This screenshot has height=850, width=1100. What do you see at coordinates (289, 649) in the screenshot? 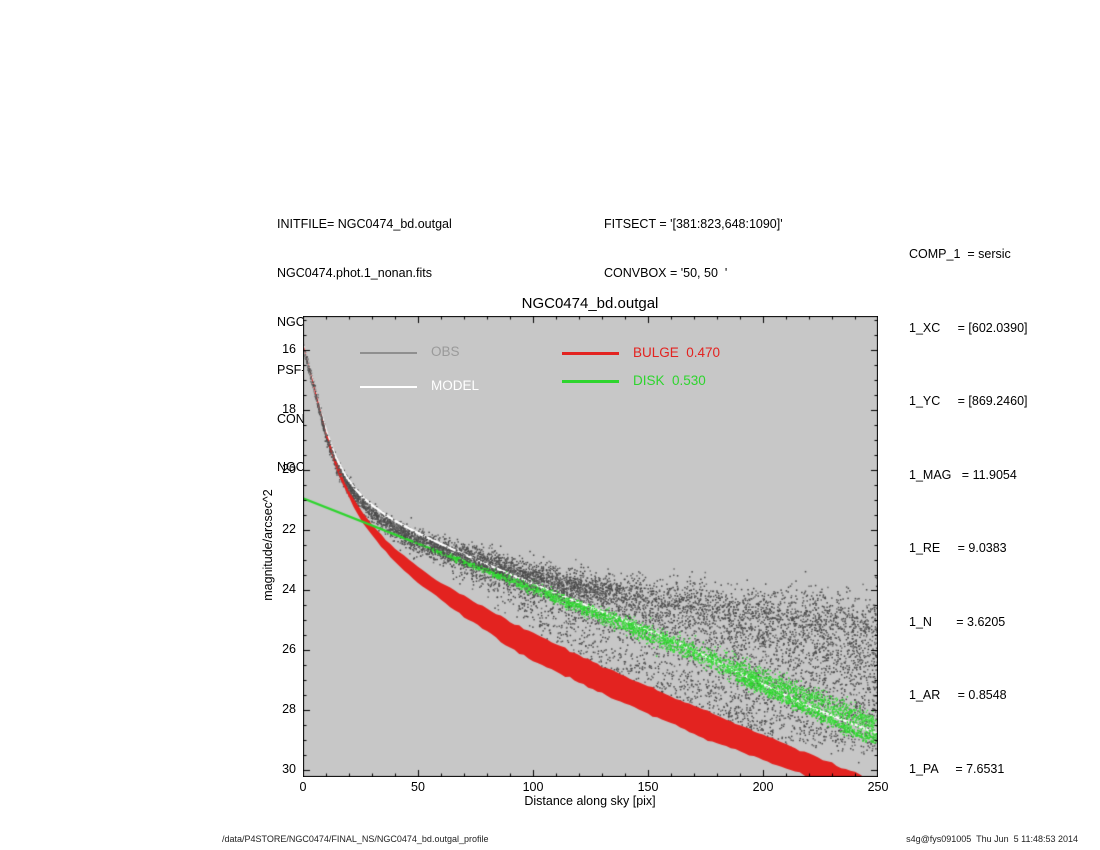
I see `y-tick-label: 26` at bounding box center [289, 649].